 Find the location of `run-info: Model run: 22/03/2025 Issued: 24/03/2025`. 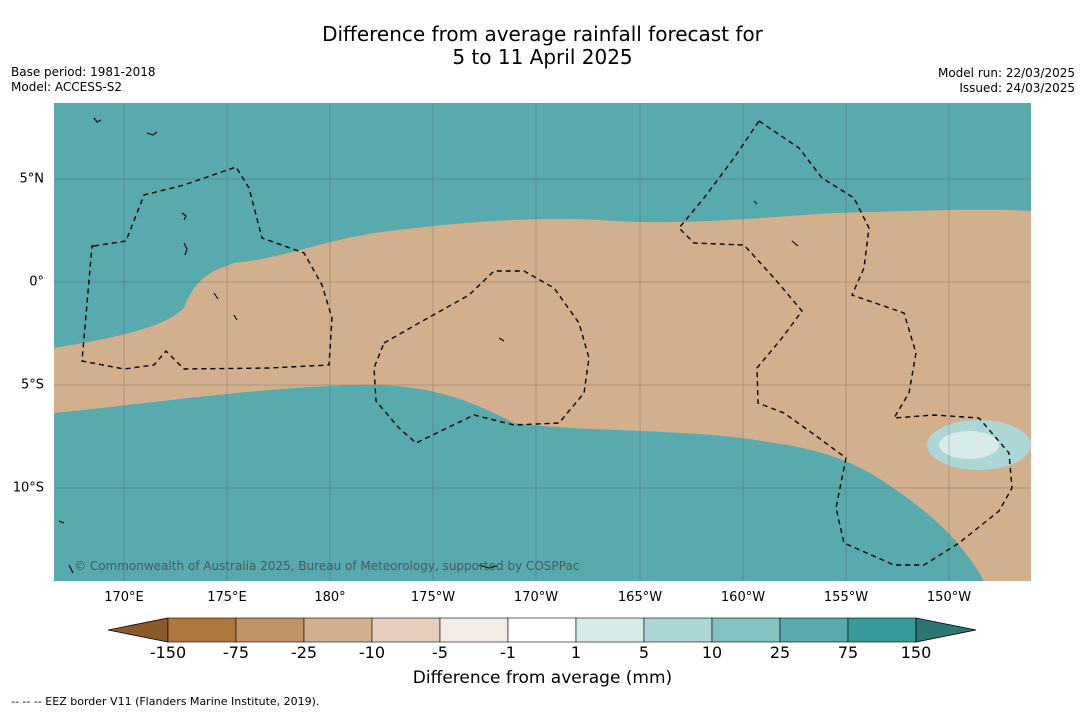

run-info: Model run: 22/03/2025 Issued: 24/03/2025 is located at coordinates (1006, 81).